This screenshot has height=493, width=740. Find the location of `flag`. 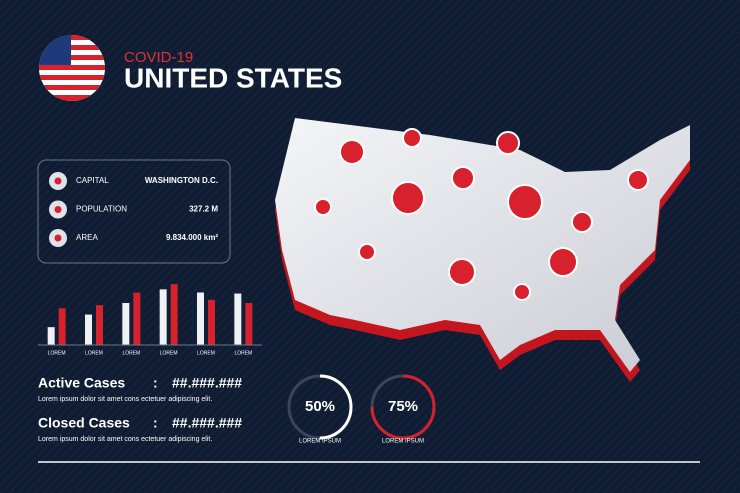

flag is located at coordinates (72, 68).